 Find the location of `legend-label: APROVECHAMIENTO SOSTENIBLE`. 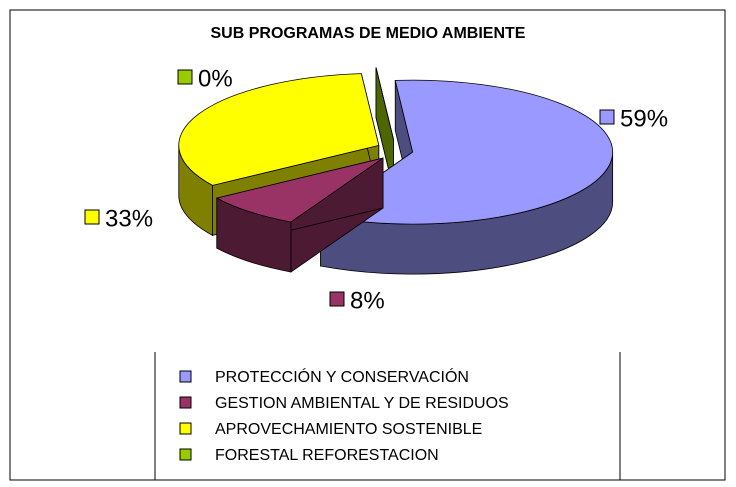

legend-label: APROVECHAMIENTO SOSTENIBLE is located at coordinates (348, 429).